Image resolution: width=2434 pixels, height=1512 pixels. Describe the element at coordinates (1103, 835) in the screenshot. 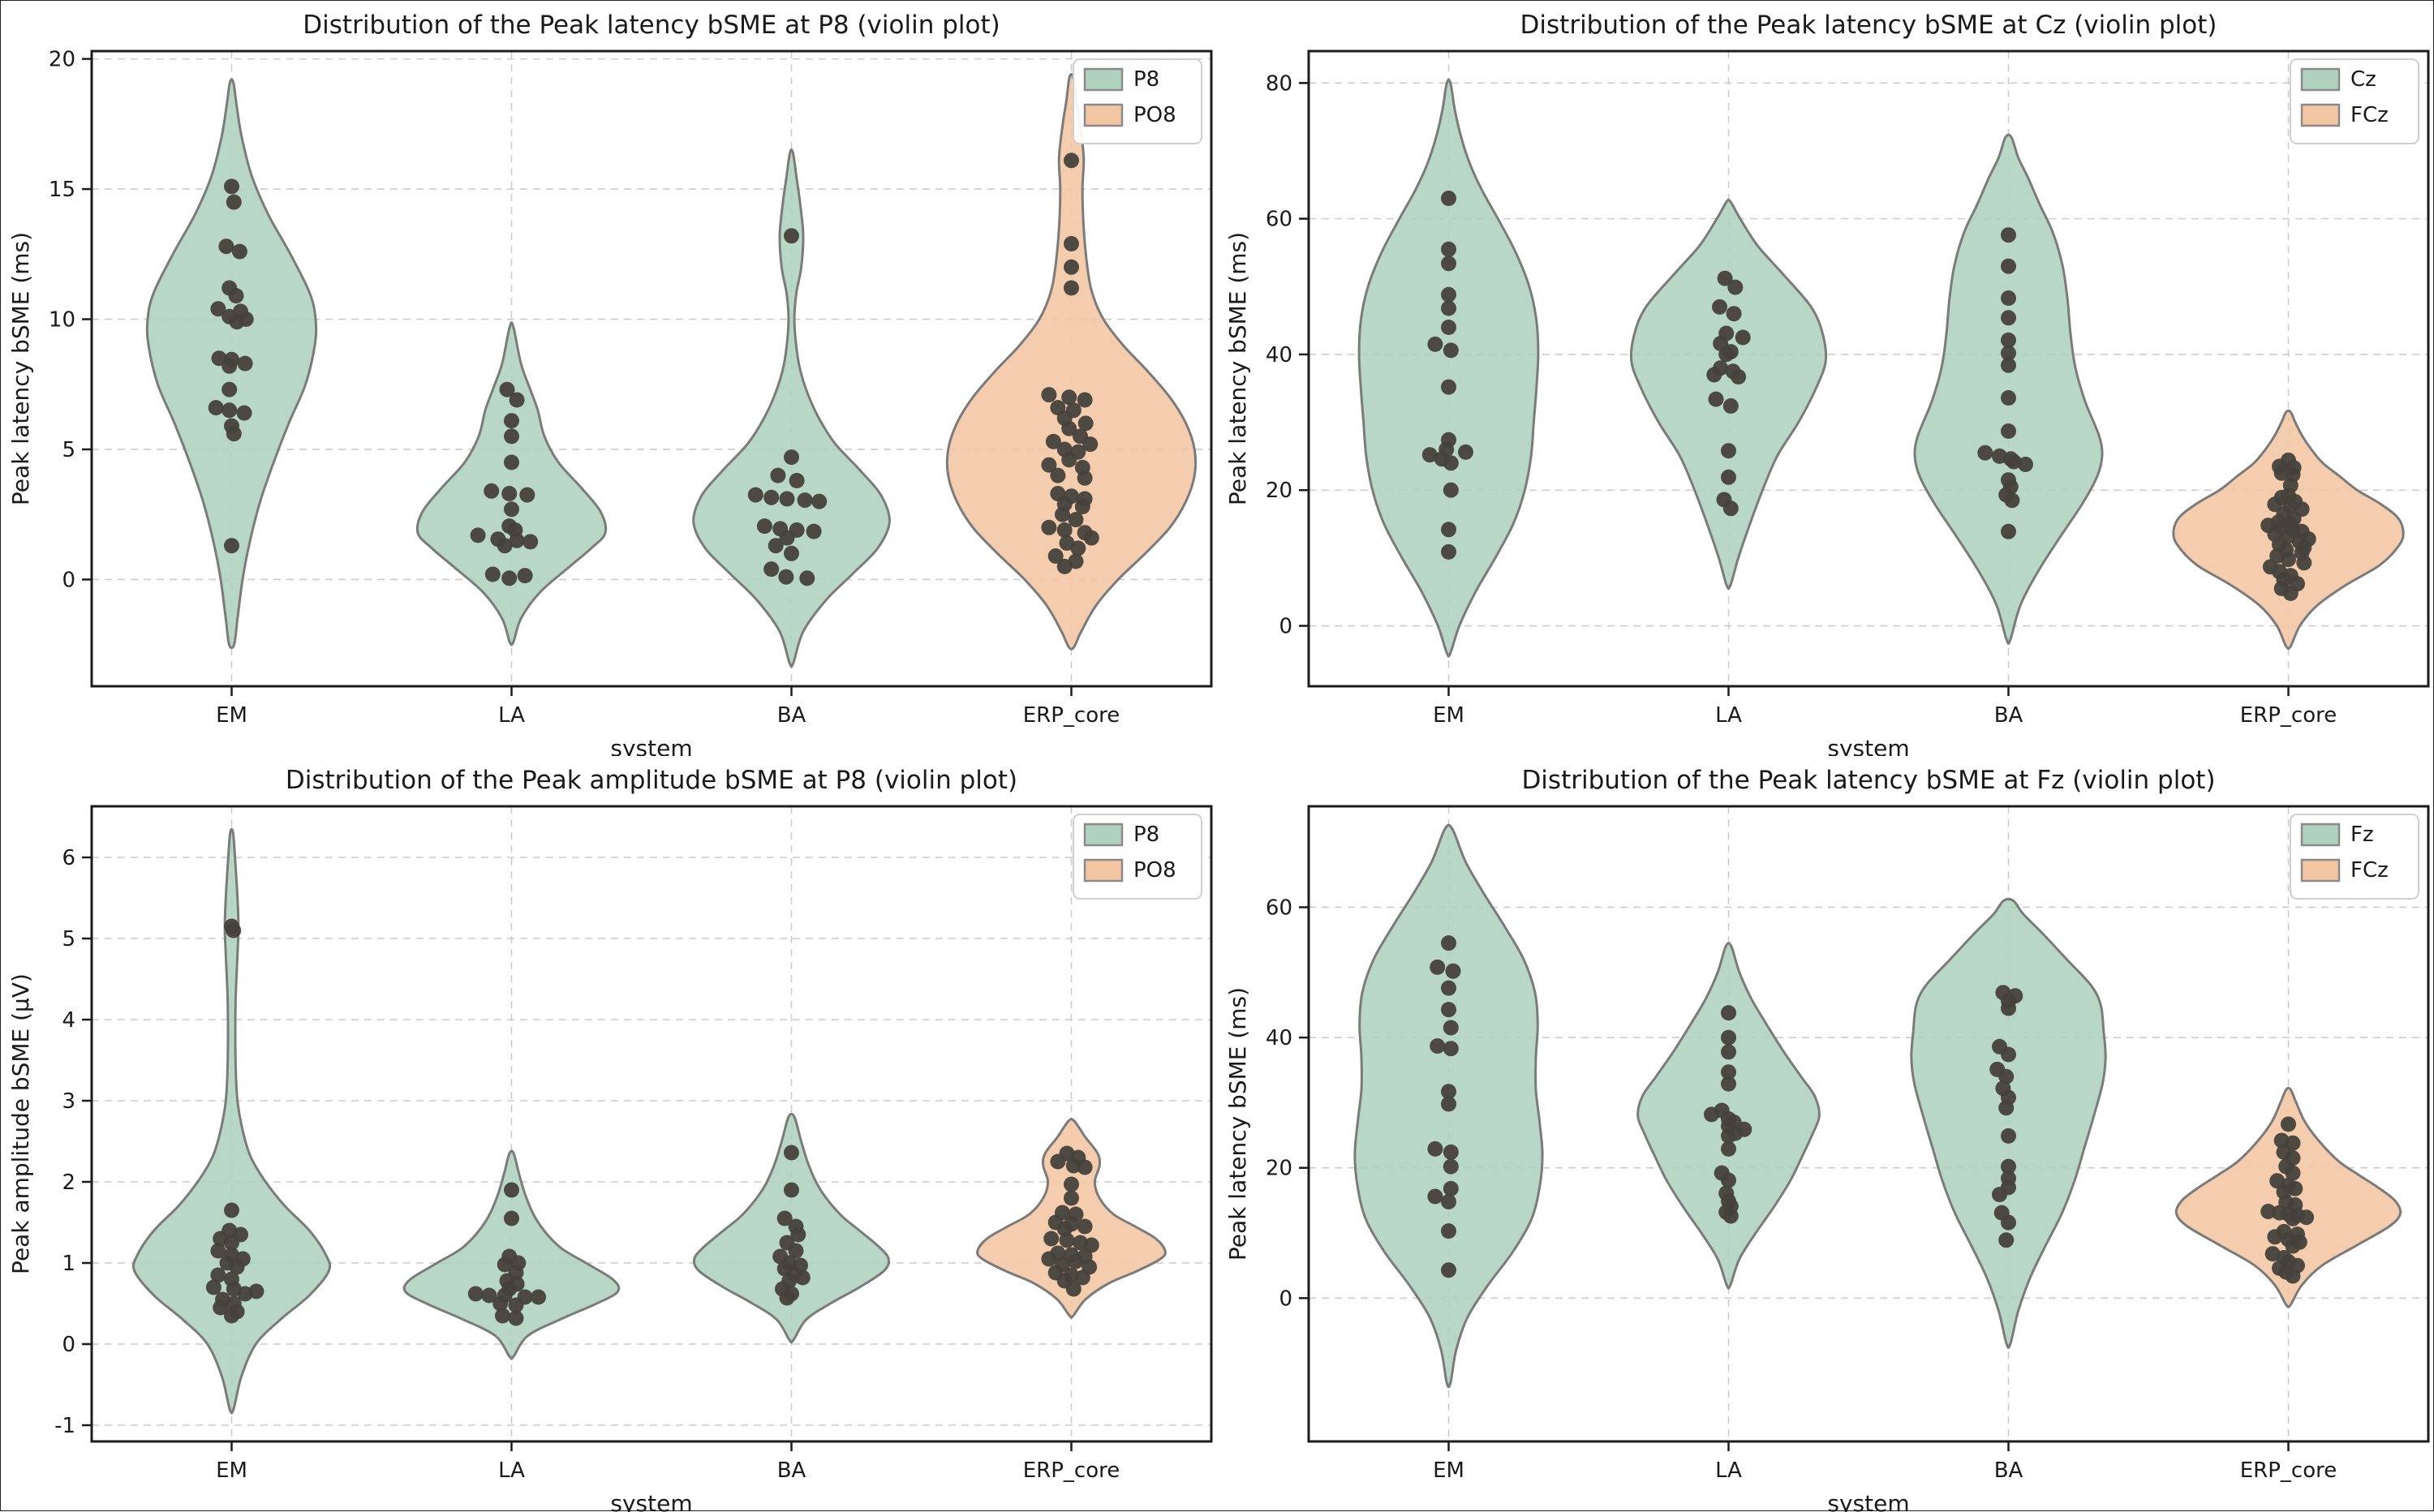

I see `legend-swatch-P8` at that location.